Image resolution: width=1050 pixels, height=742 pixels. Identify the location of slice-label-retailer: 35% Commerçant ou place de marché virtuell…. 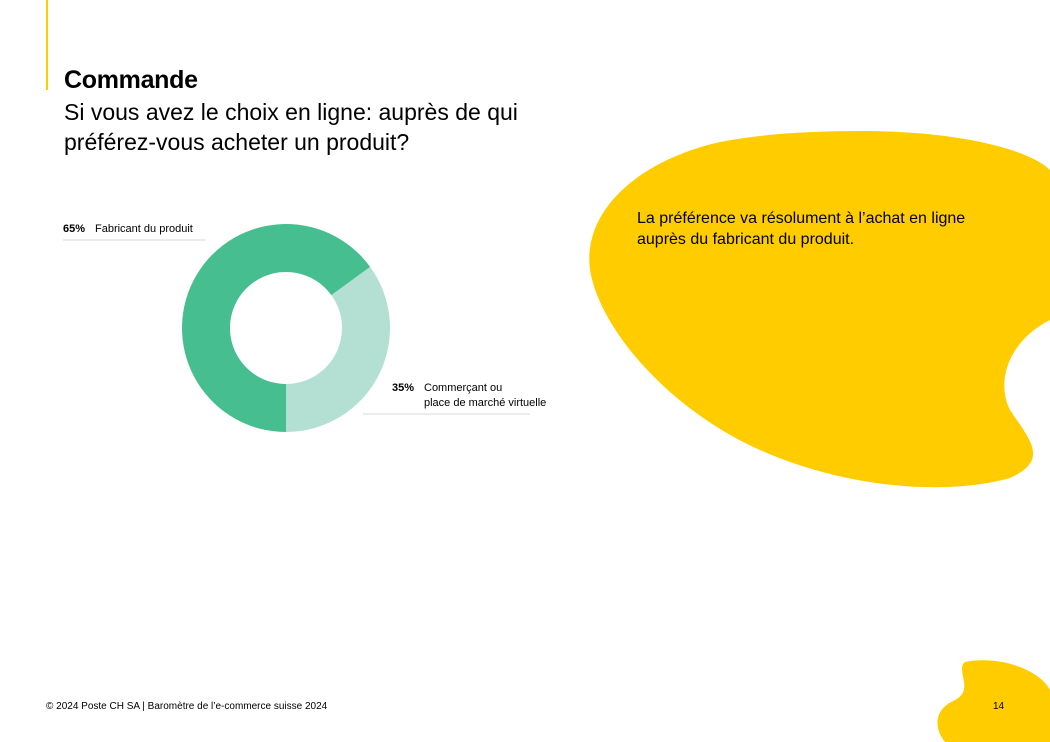
(454, 398).